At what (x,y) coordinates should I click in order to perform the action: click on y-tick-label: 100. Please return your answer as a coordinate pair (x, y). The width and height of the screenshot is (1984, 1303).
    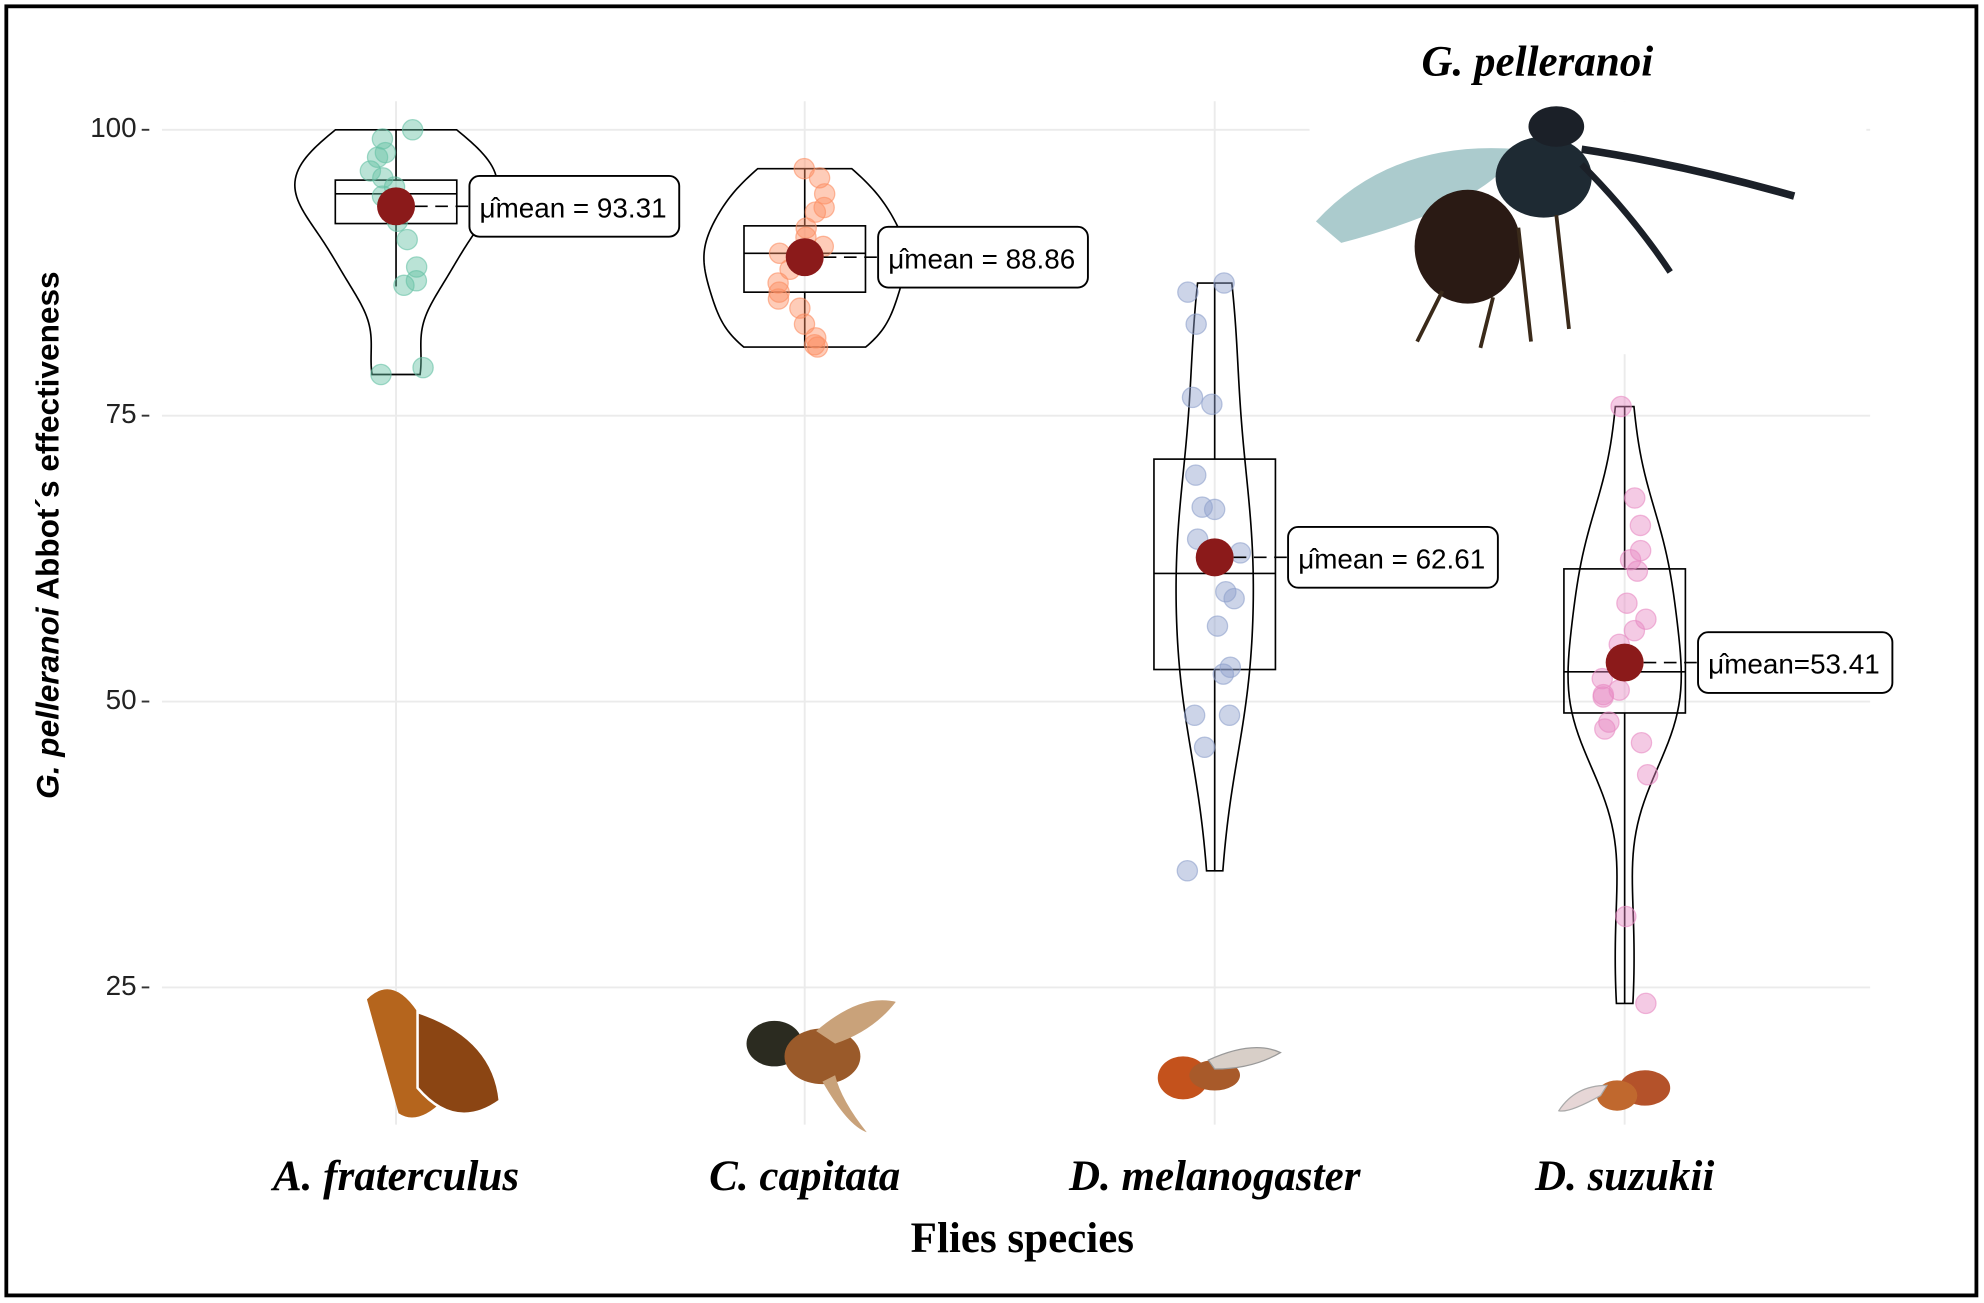
    Looking at the image, I should click on (113, 127).